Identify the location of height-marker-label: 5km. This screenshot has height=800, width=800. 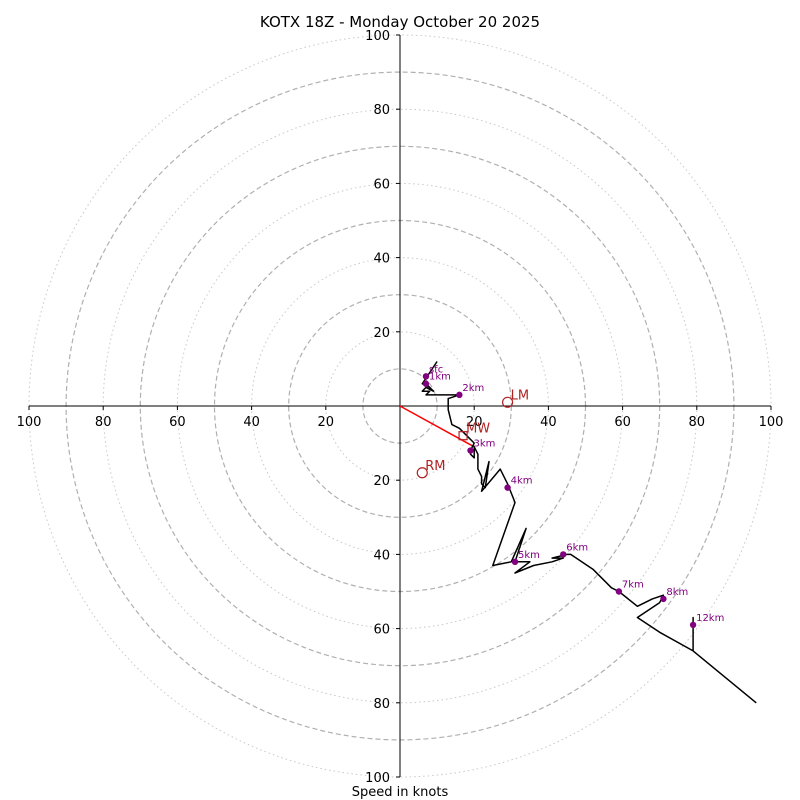
(529, 555).